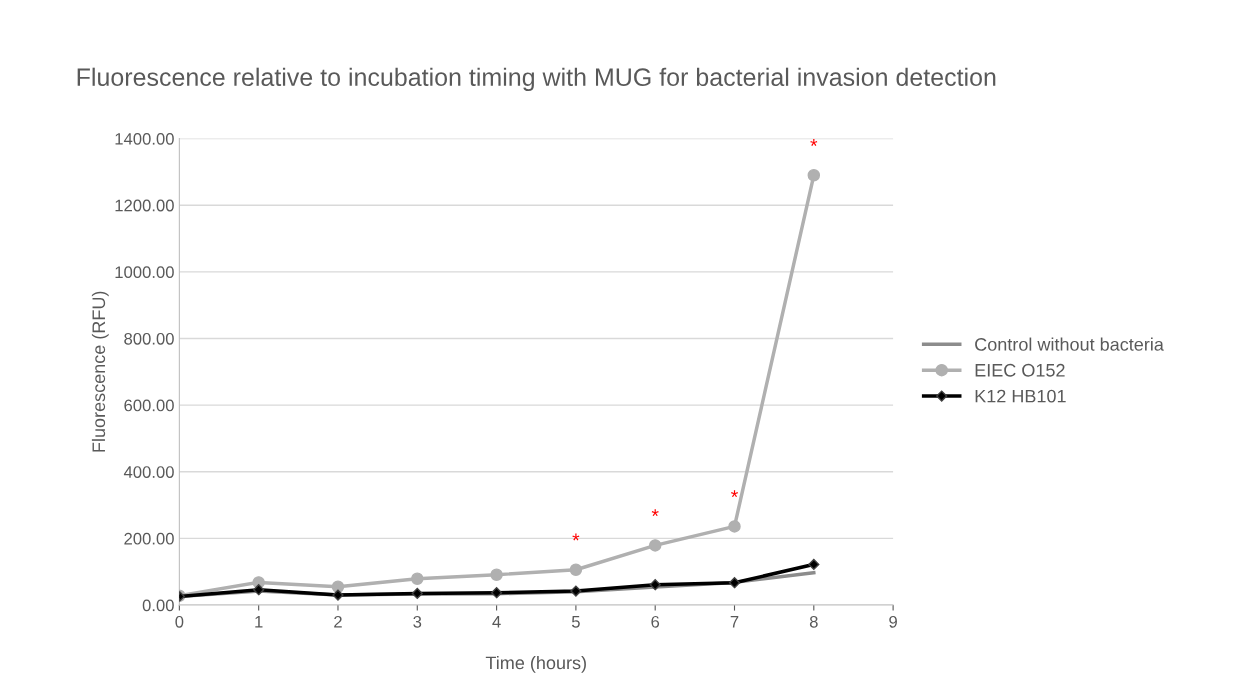 The image size is (1237, 686). What do you see at coordinates (259, 622) in the screenshot?
I see `x-tick-label: 1` at bounding box center [259, 622].